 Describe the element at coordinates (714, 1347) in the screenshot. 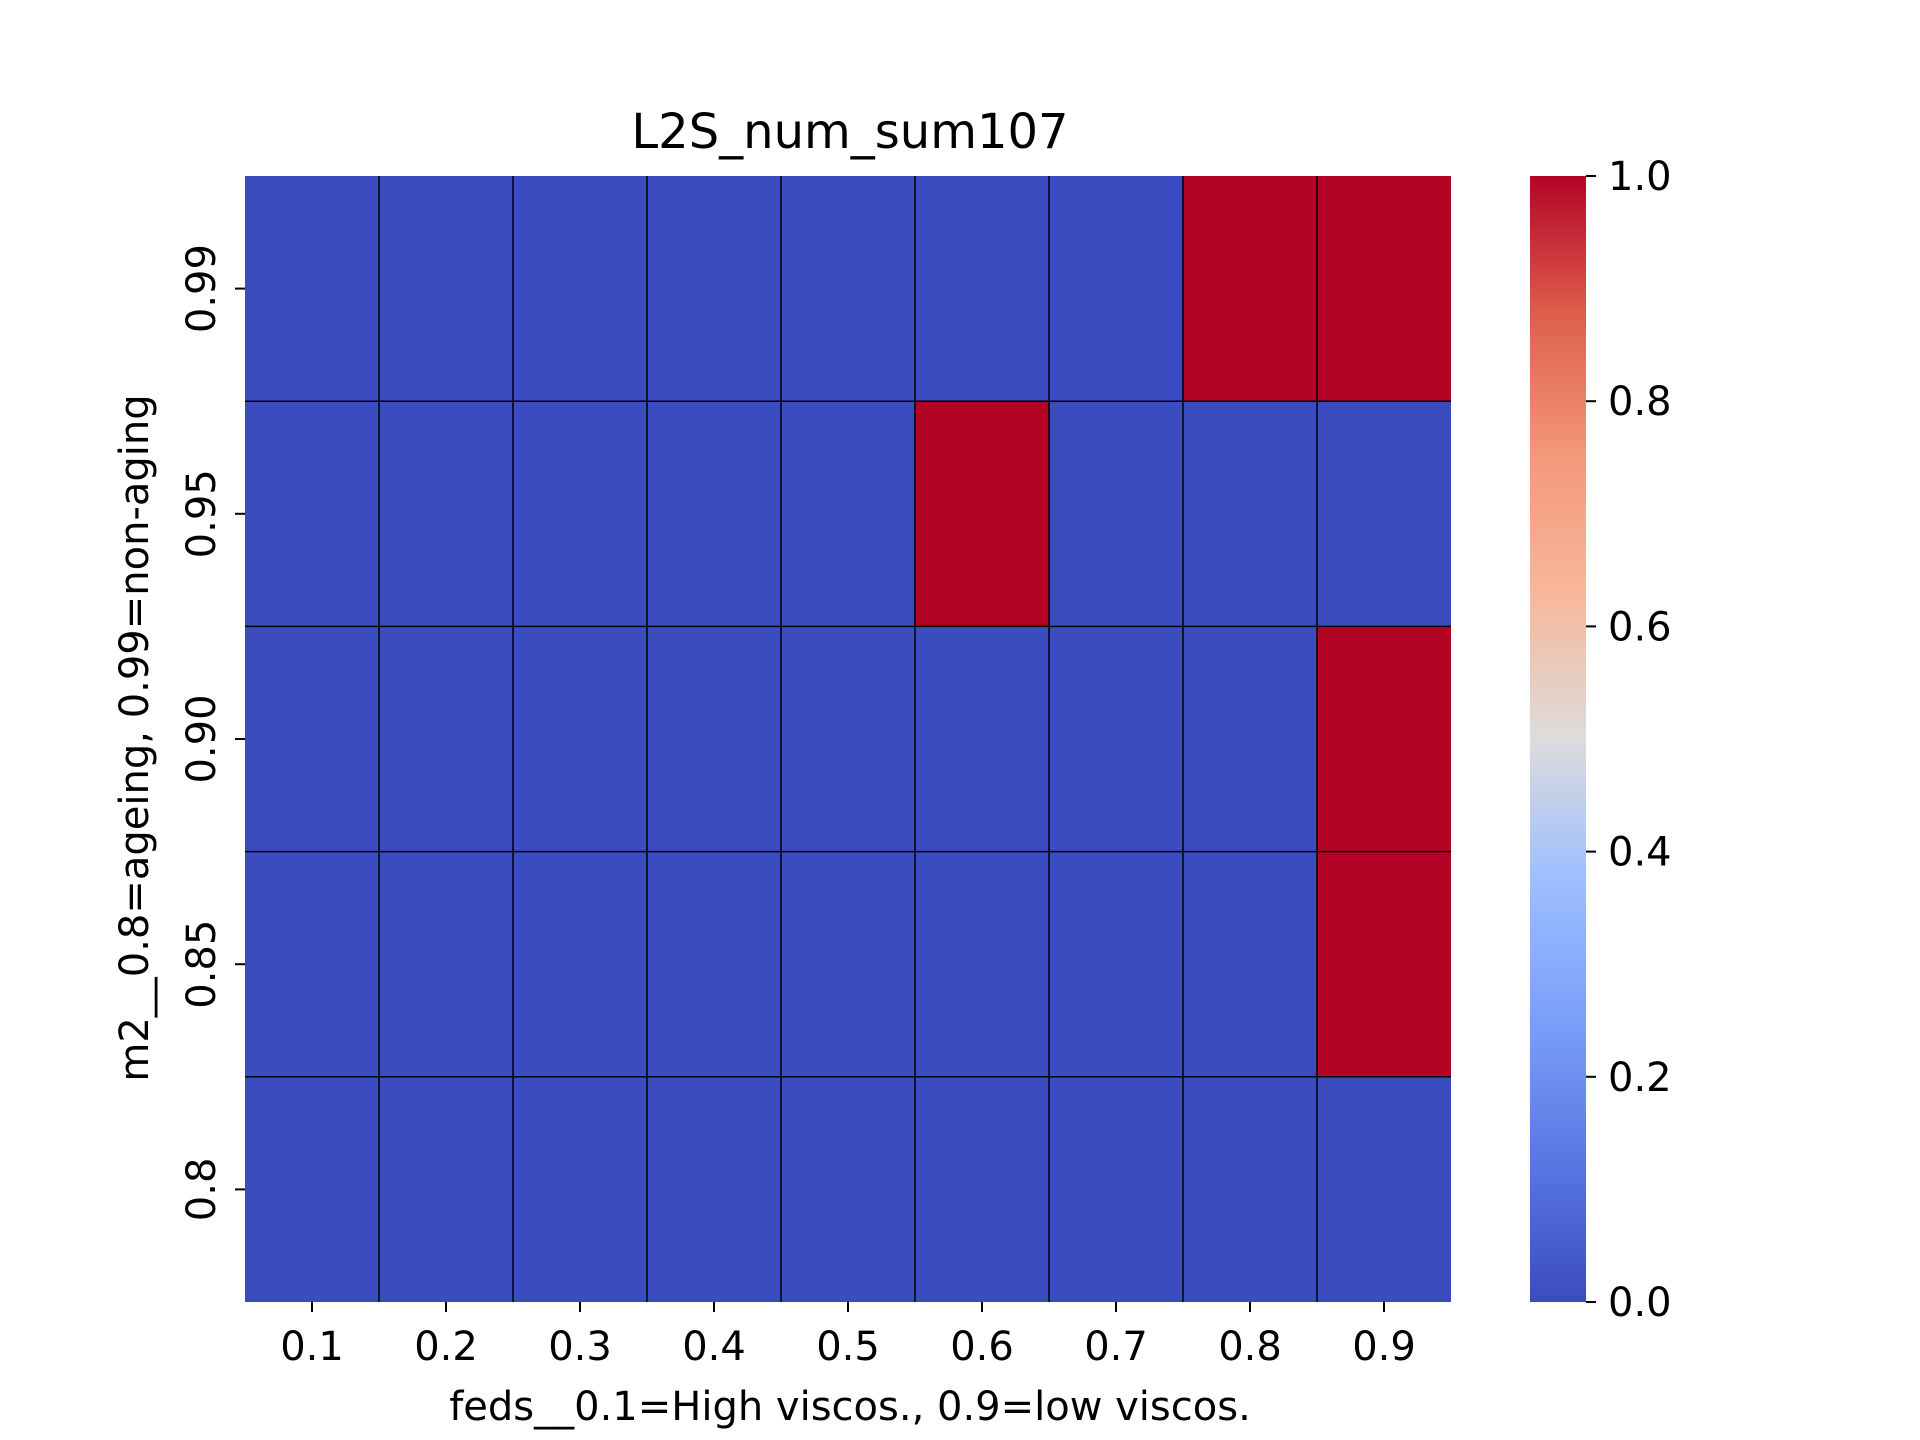

I see `x-tick-label: 0.4` at that location.